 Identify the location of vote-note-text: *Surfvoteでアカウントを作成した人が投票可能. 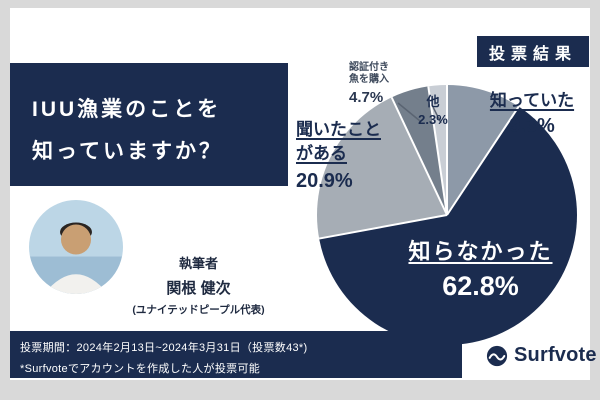
(140, 369).